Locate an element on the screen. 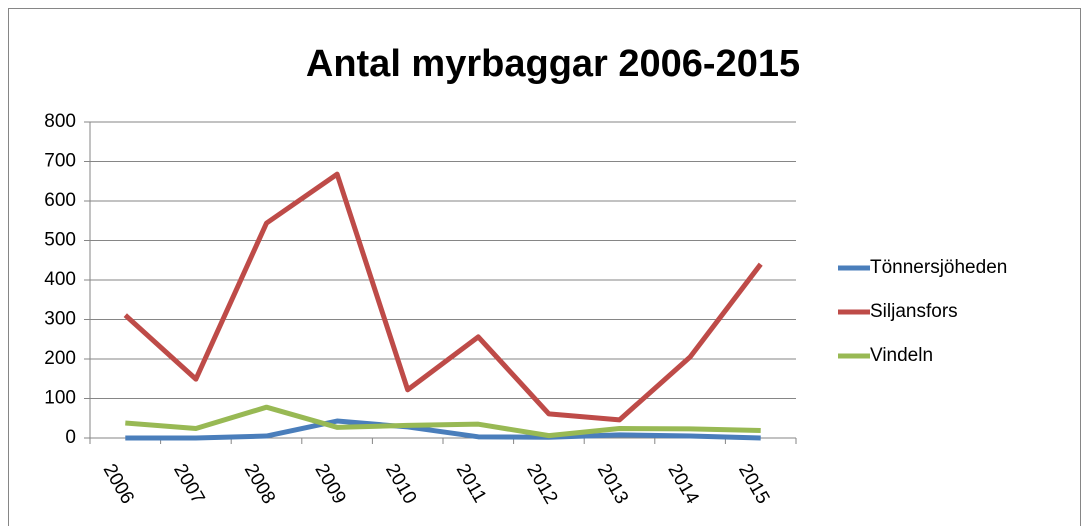 This screenshot has width=1089, height=526. y-tick-label: 200 is located at coordinates (60, 358).